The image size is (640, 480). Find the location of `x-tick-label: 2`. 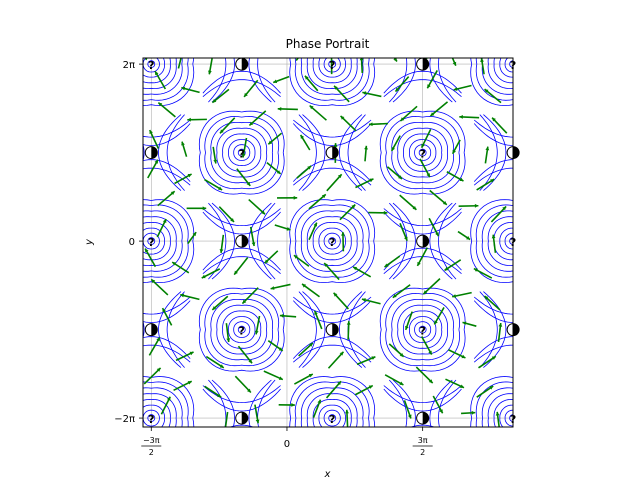

x-tick-label: 2 is located at coordinates (151, 452).